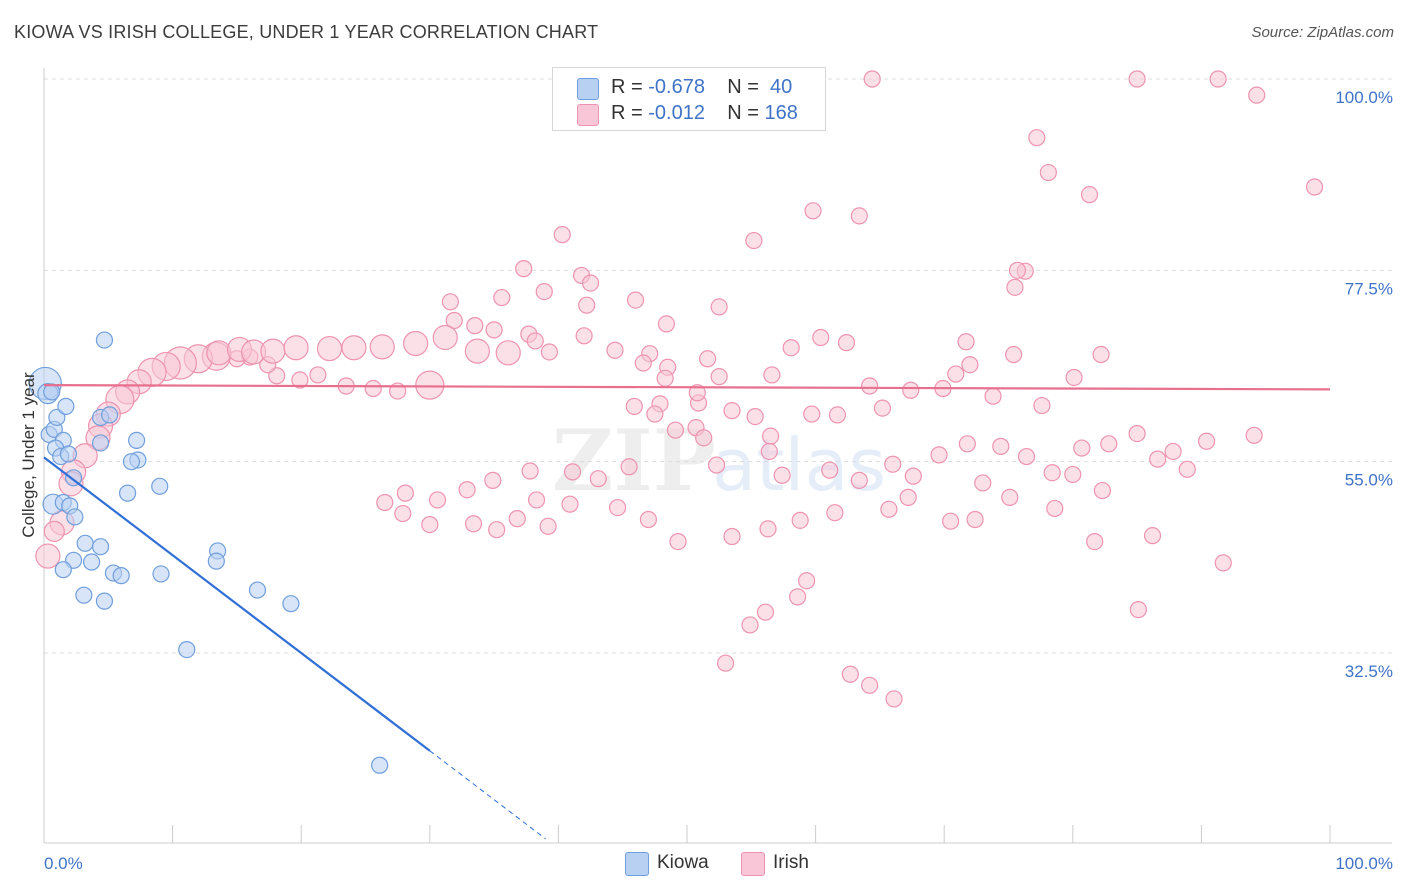 This screenshot has height=892, width=1406. Describe the element at coordinates (753, 864) in the screenshot. I see `irish-legend-swatch` at that location.